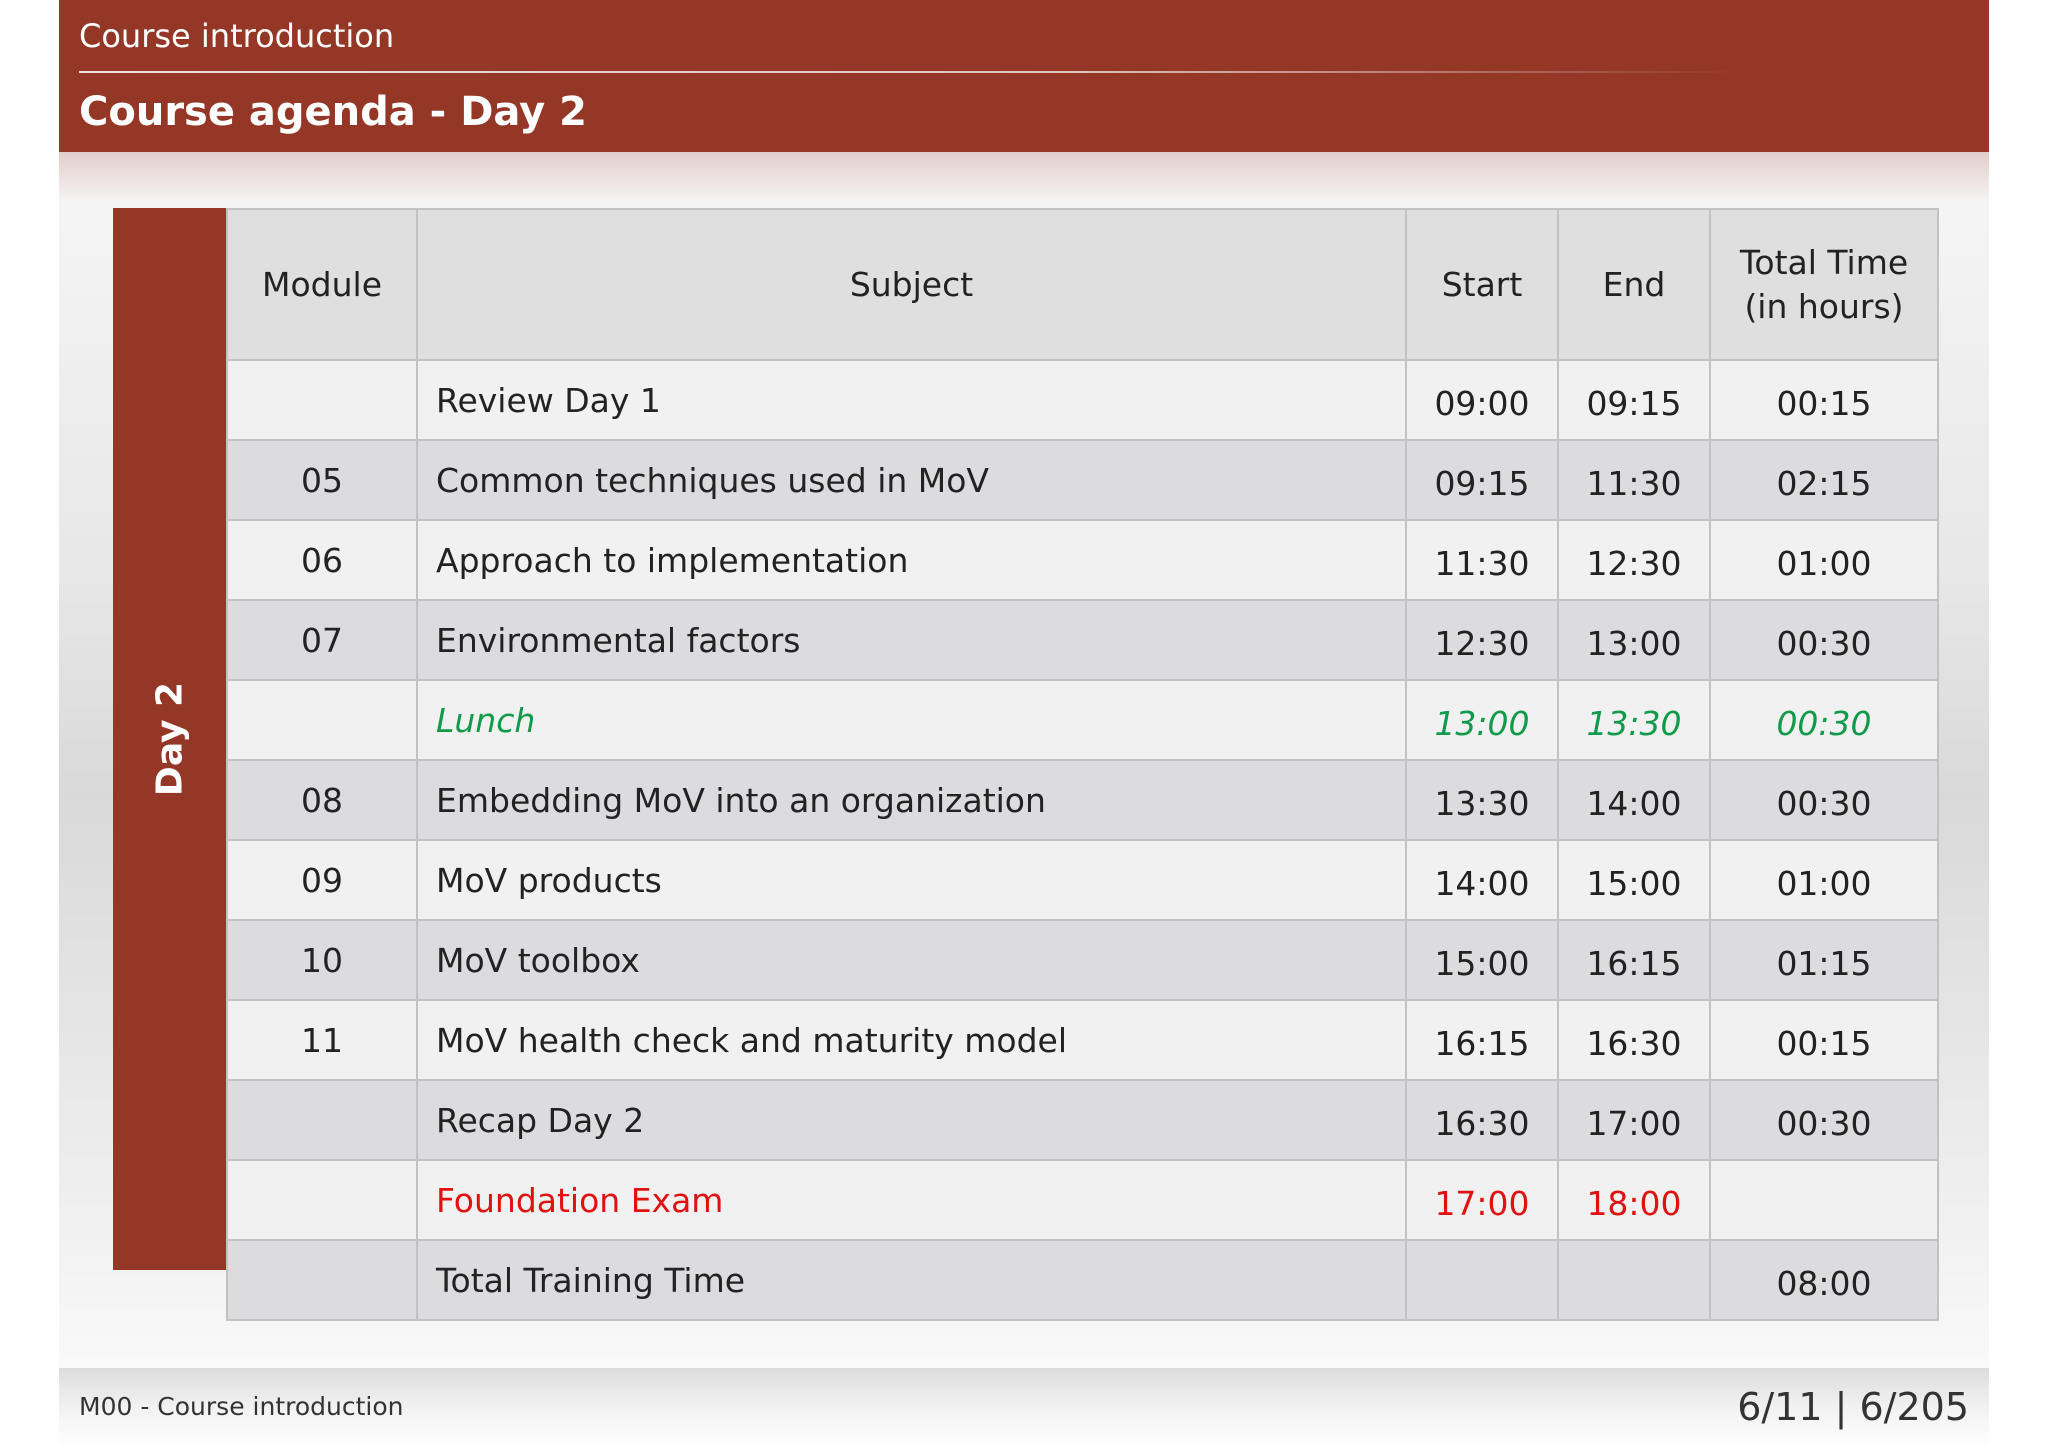 This screenshot has width=2048, height=1448. I want to click on page-number: 6/11 | 6/205, so click(1853, 1407).